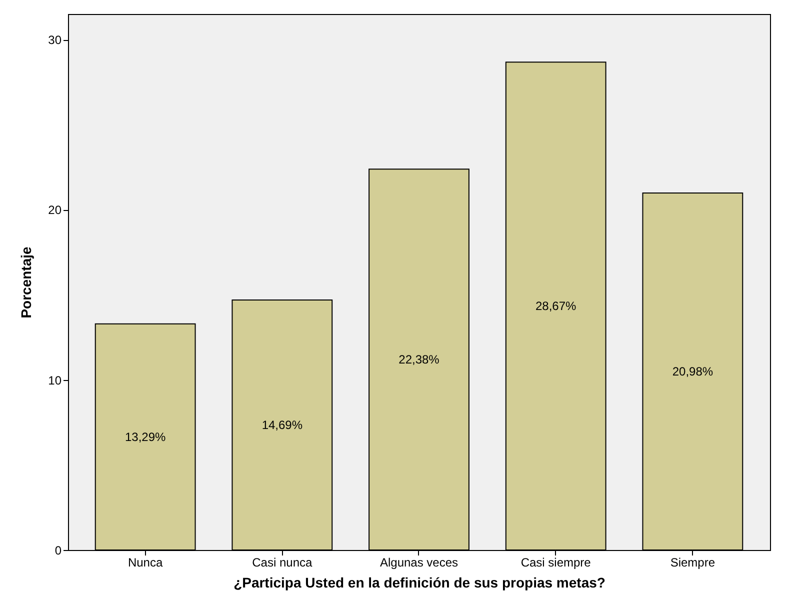 The image size is (795, 609). What do you see at coordinates (693, 563) in the screenshot?
I see `x-tick-label: Siempre` at bounding box center [693, 563].